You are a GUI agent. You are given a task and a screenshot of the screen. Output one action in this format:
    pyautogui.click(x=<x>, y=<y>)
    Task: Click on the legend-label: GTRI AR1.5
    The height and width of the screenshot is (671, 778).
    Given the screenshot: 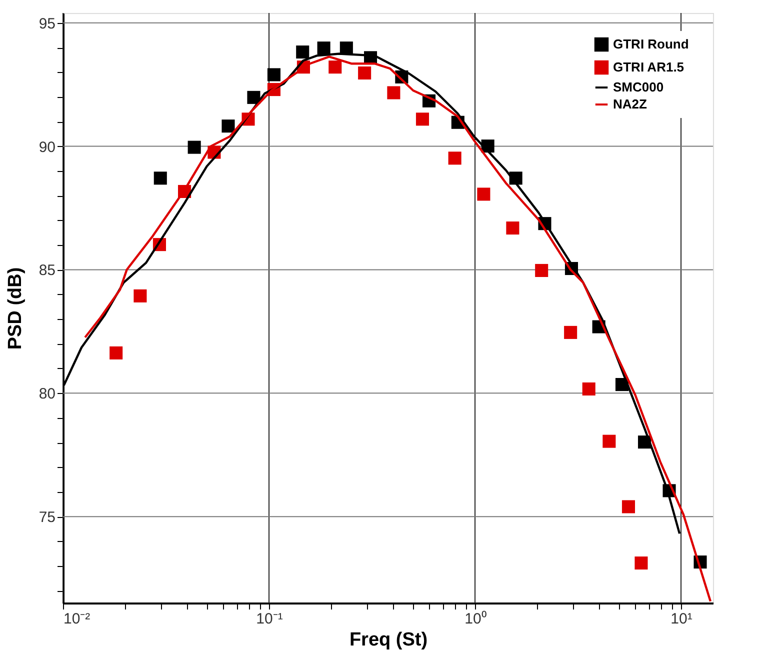 What is the action you would take?
    pyautogui.click(x=648, y=67)
    